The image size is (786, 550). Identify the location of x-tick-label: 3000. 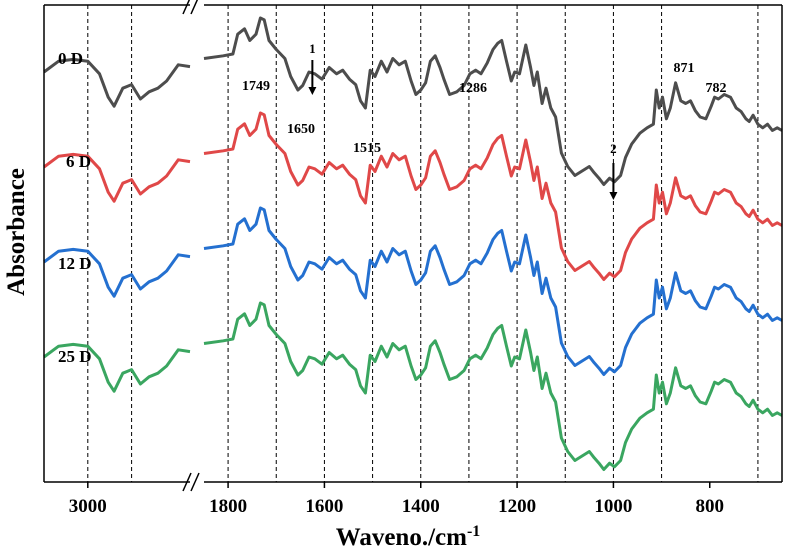
(88, 506).